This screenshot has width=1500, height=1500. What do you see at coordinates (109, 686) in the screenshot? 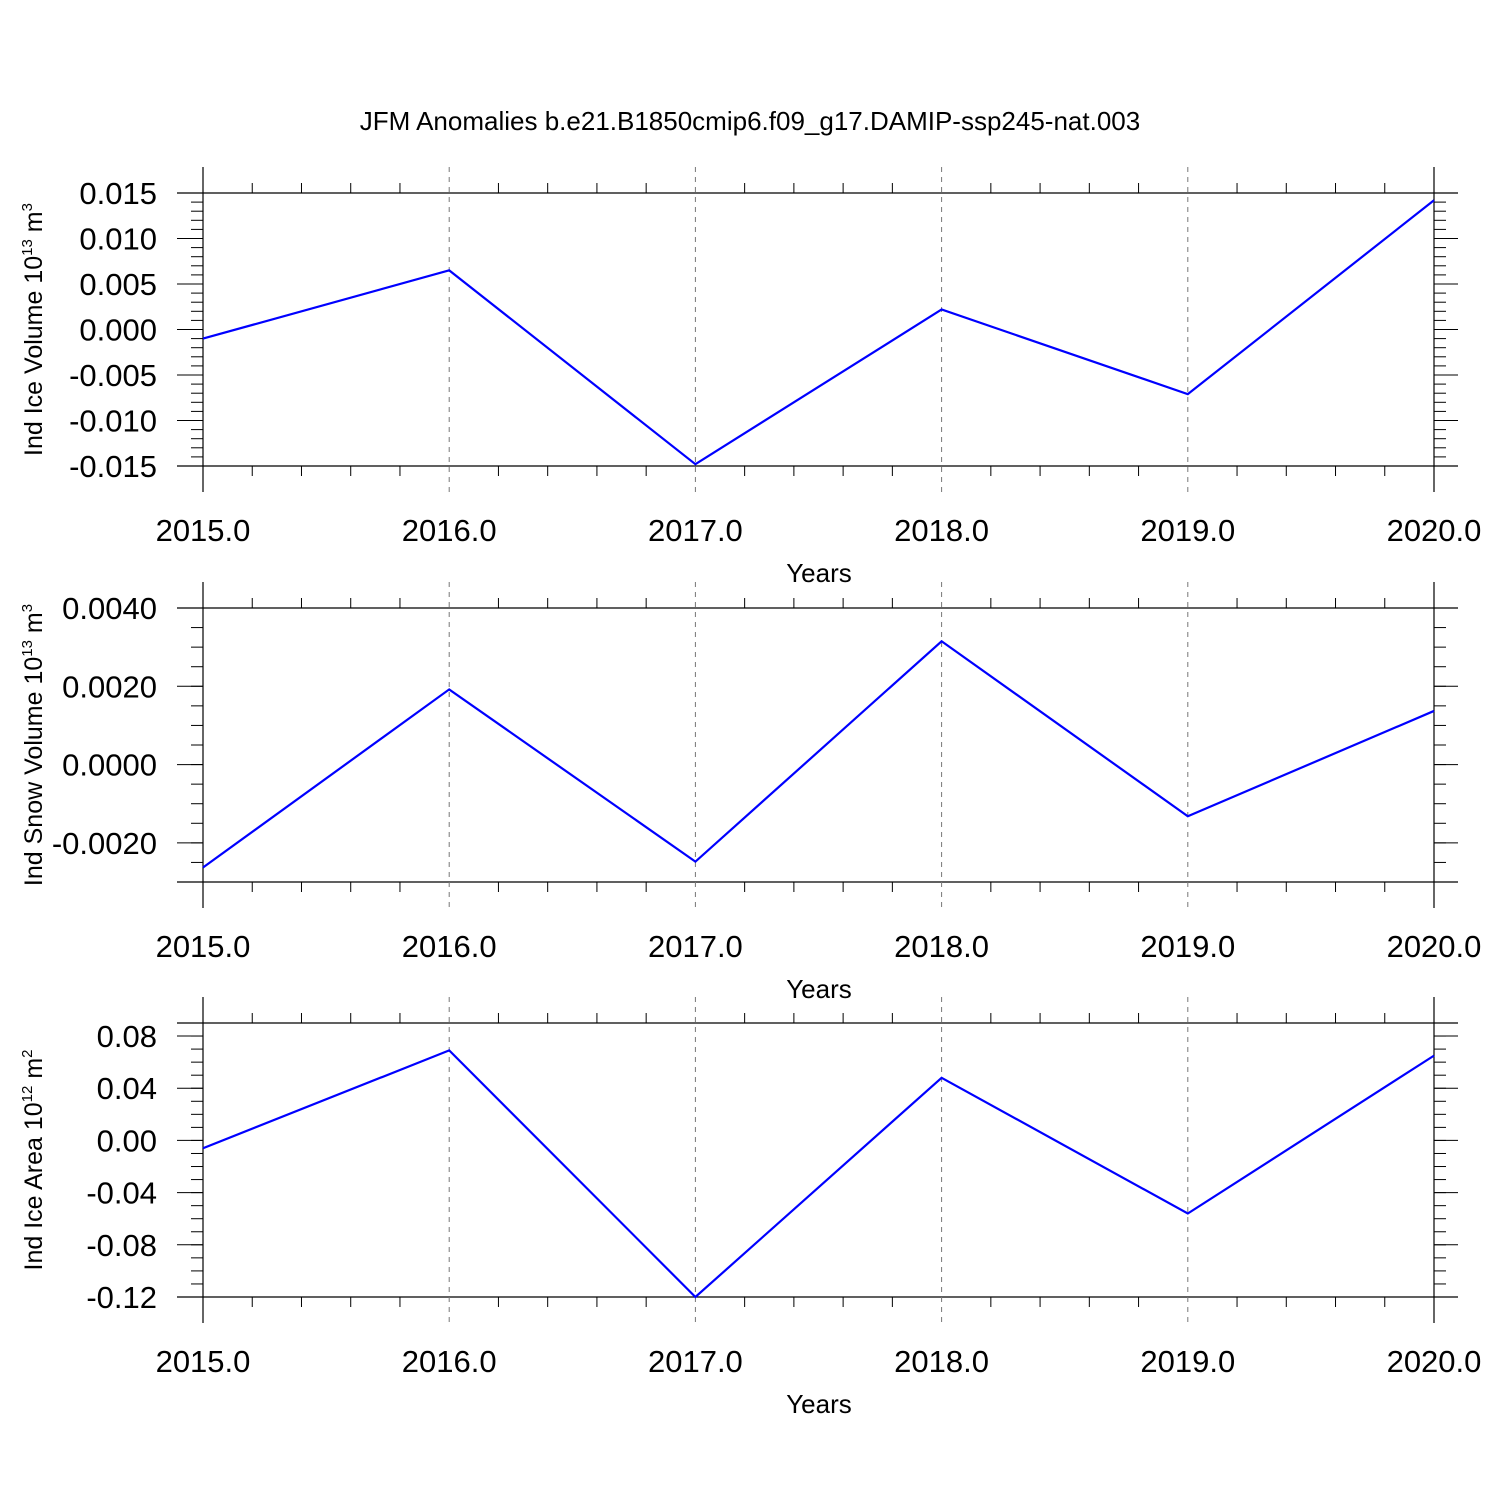
I see `y-tick-label: 0.0020` at bounding box center [109, 686].